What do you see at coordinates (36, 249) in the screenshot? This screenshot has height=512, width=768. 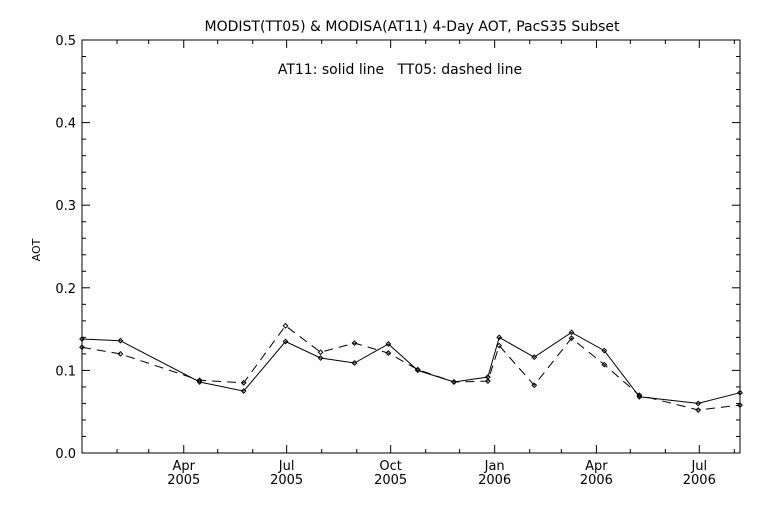 I see `y-axis-label: AOT` at bounding box center [36, 249].